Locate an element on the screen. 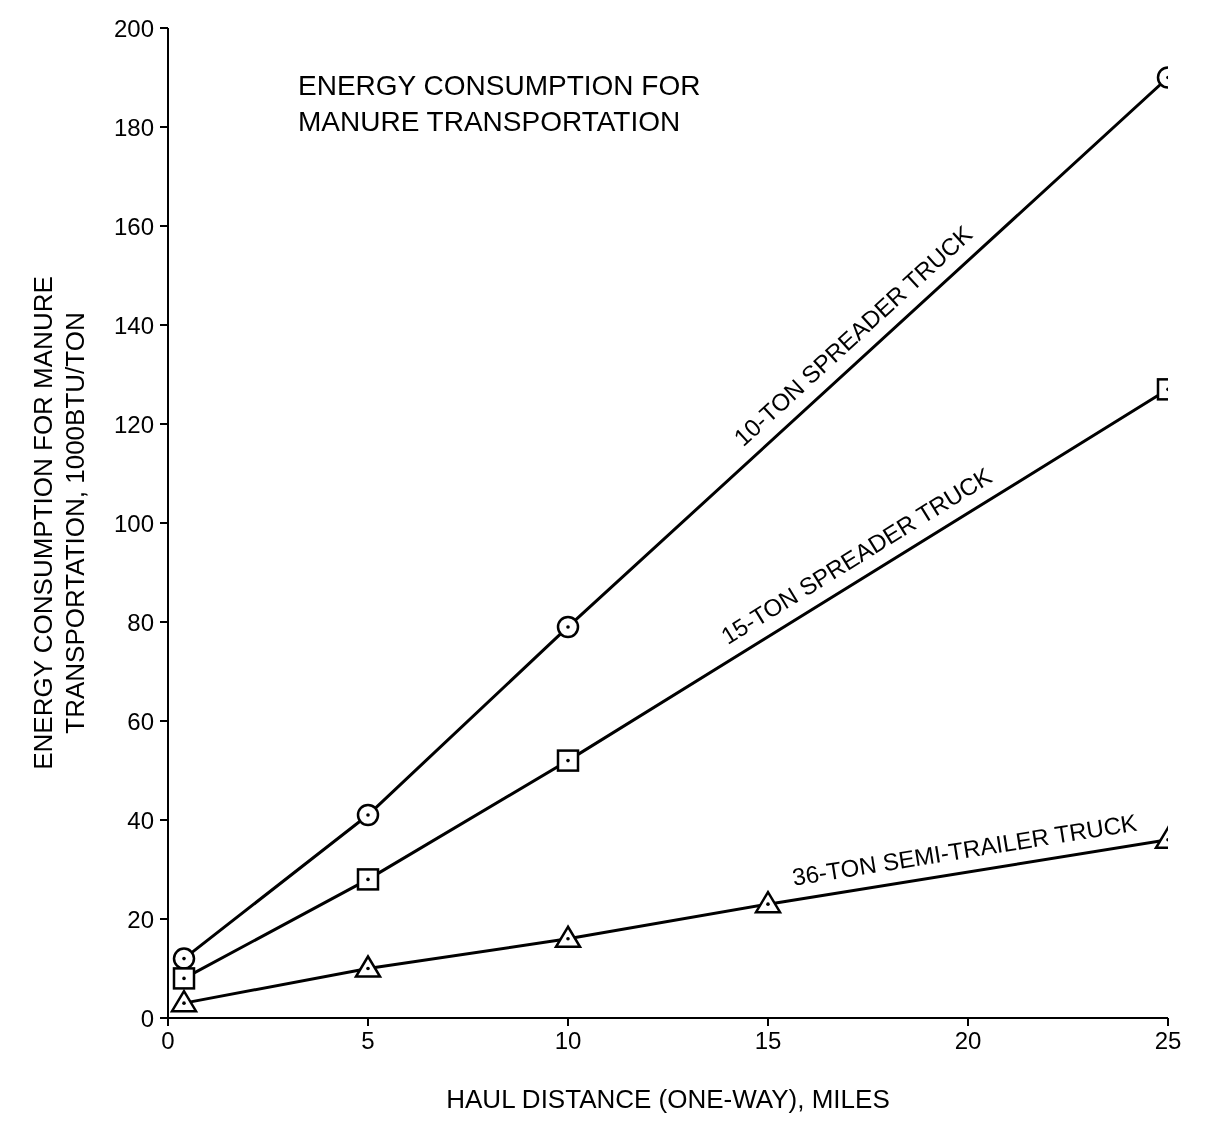 The image size is (1208, 1138). x-axis-title: HAUL DISTANCE (ONE-WAY), MILES is located at coordinates (668, 1099).